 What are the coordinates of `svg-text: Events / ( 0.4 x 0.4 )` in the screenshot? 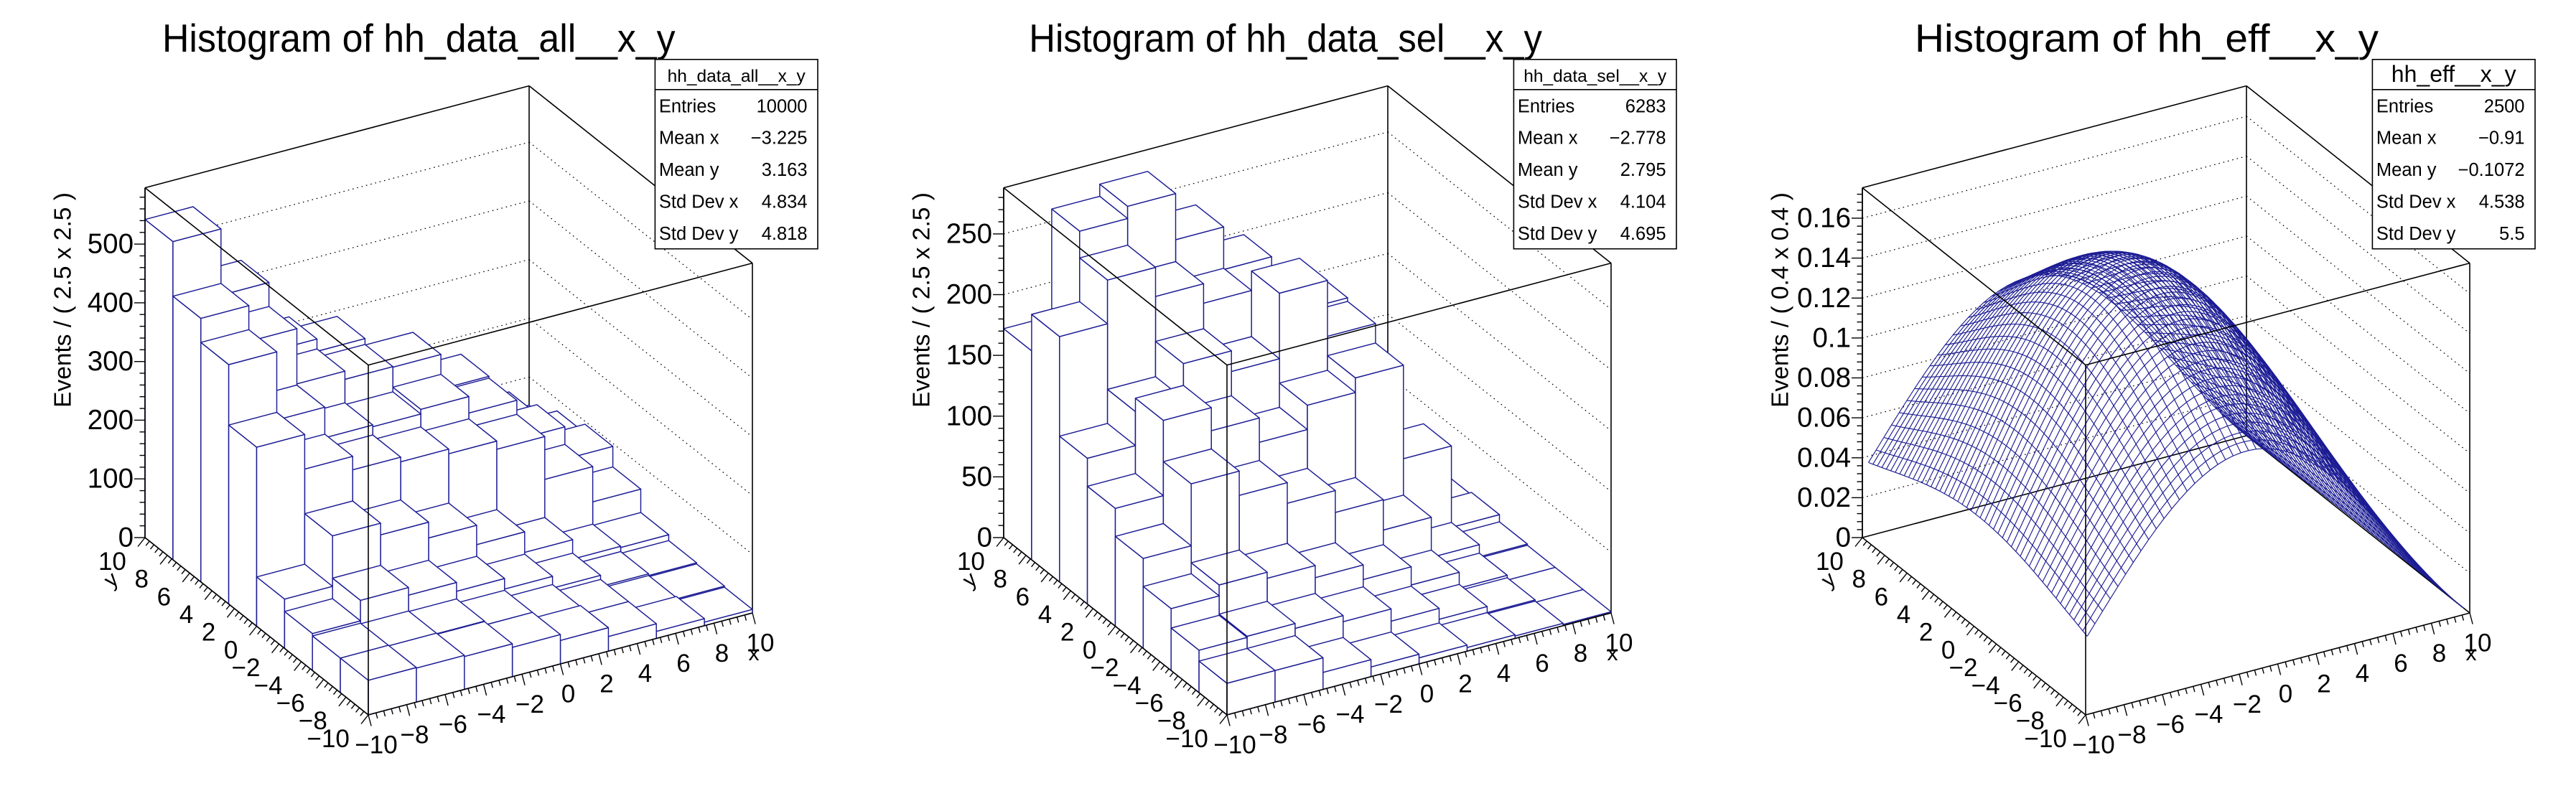 It's located at (1781, 300).